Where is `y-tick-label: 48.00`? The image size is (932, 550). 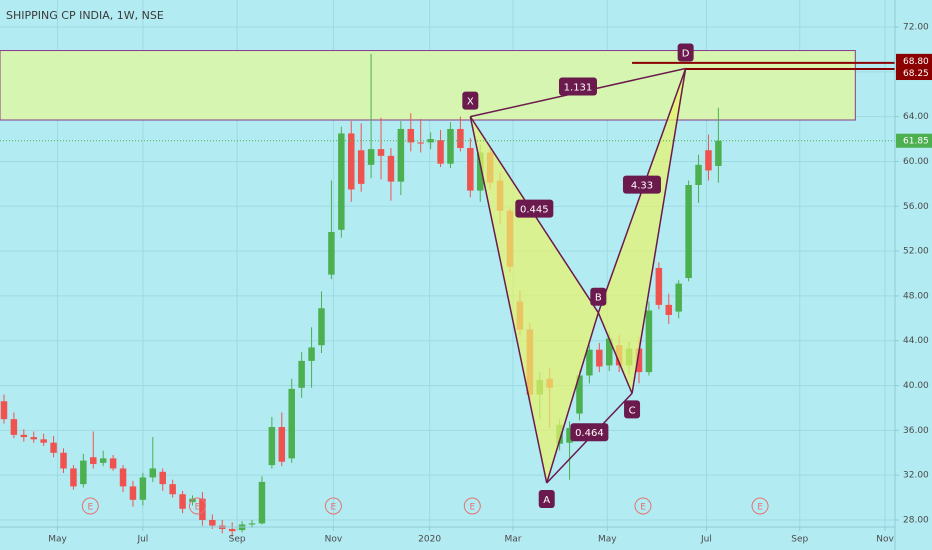
y-tick-label: 48.00 is located at coordinates (916, 296).